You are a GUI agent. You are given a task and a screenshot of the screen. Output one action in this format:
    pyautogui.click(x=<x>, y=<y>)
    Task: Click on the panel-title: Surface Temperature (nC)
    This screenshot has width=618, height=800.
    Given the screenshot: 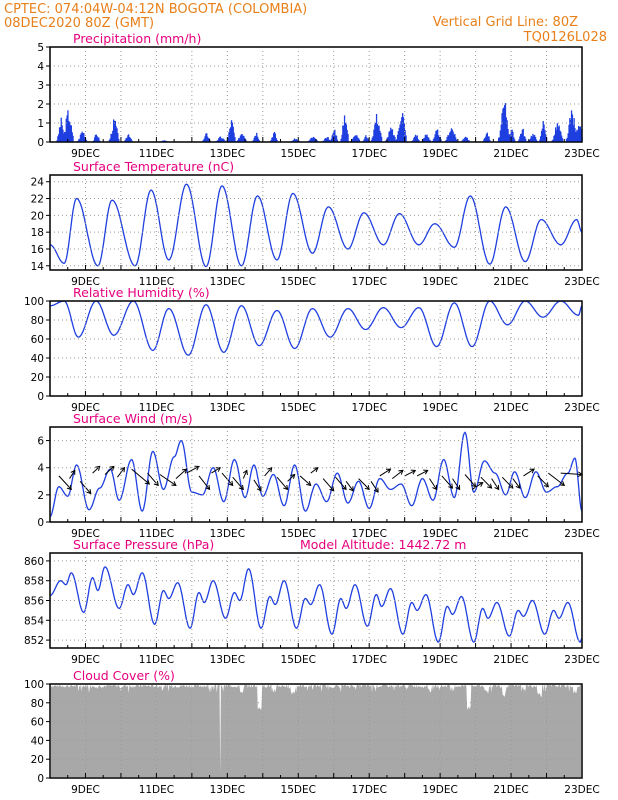 What is the action you would take?
    pyautogui.click(x=153, y=166)
    